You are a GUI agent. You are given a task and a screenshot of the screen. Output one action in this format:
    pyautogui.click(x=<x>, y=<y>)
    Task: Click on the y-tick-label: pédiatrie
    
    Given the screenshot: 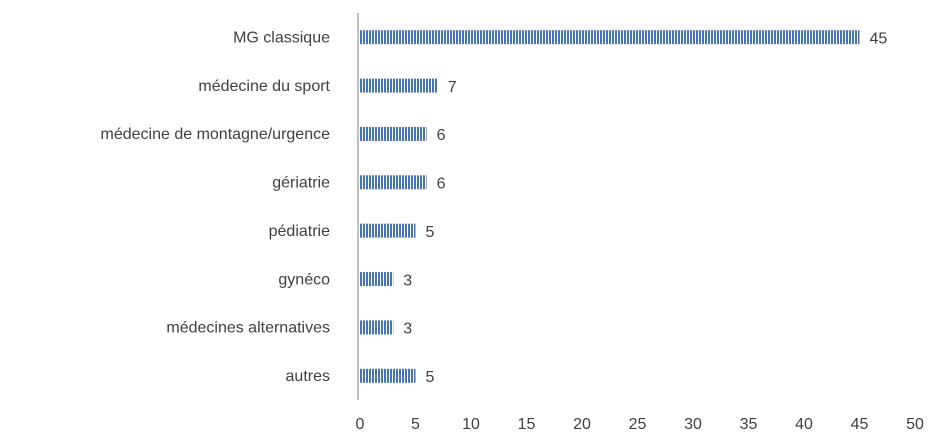 What is the action you would take?
    pyautogui.click(x=299, y=231)
    